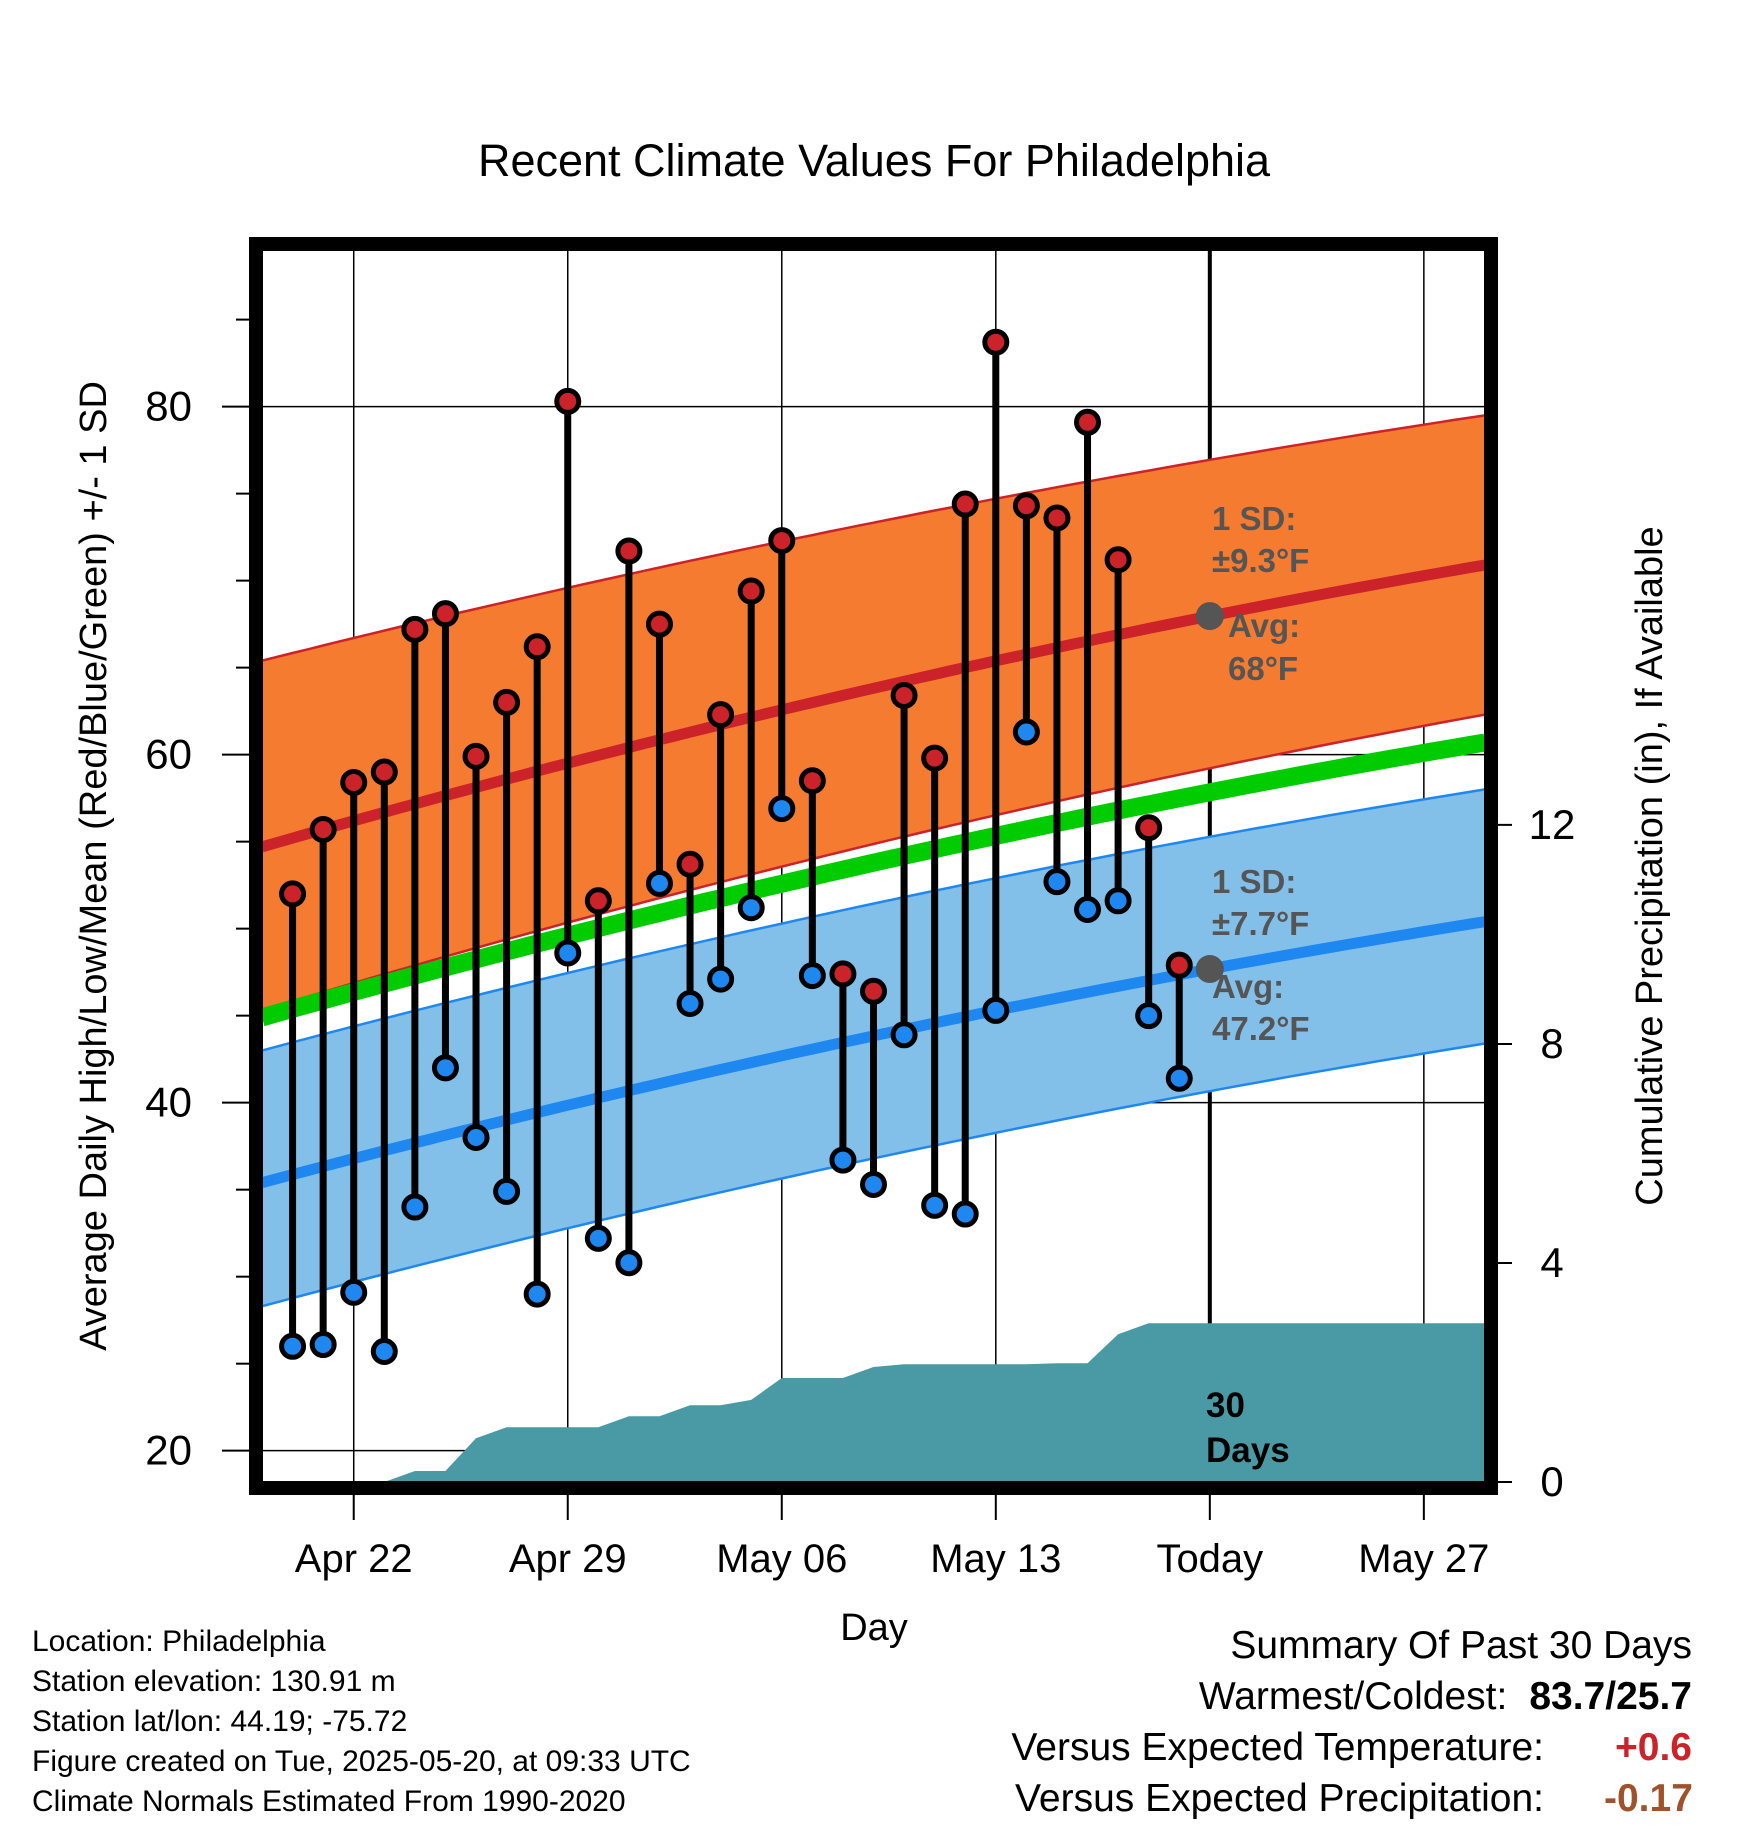  I want to click on low-avg-today-marker, so click(1209, 969).